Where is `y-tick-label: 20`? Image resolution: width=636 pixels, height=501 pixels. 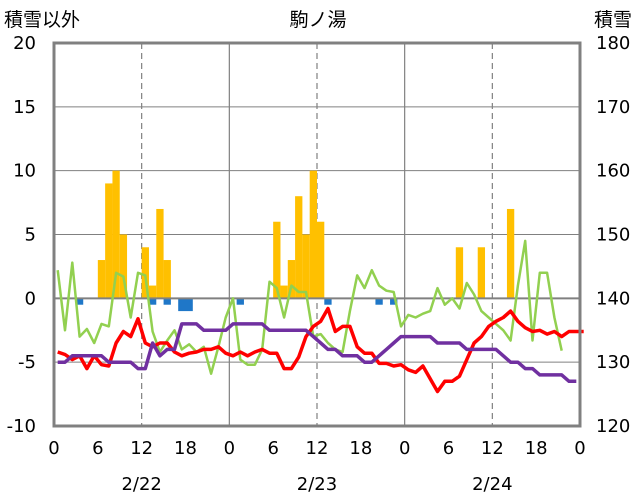
y-tick-label: 20 is located at coordinates (24, 43).